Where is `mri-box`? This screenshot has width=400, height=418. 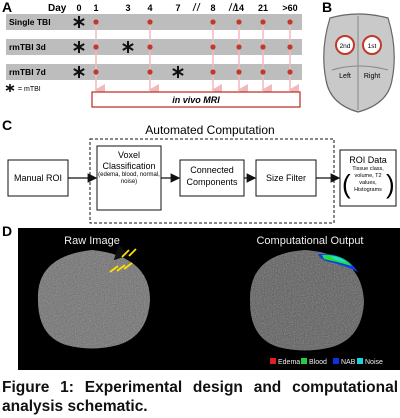 mri-box is located at coordinates (196, 99).